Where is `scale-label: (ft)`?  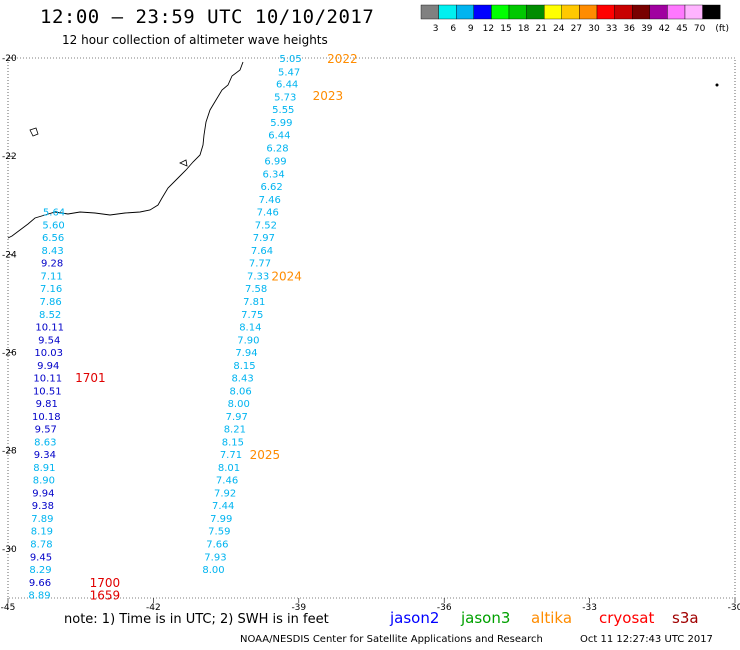 scale-label: (ft) is located at coordinates (722, 29).